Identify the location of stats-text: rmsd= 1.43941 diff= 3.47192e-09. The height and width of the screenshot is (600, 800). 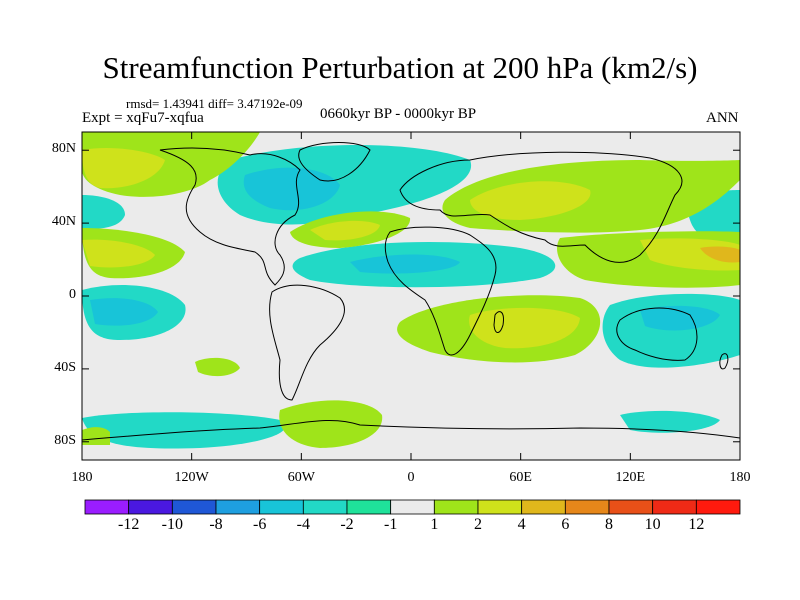
(214, 103).